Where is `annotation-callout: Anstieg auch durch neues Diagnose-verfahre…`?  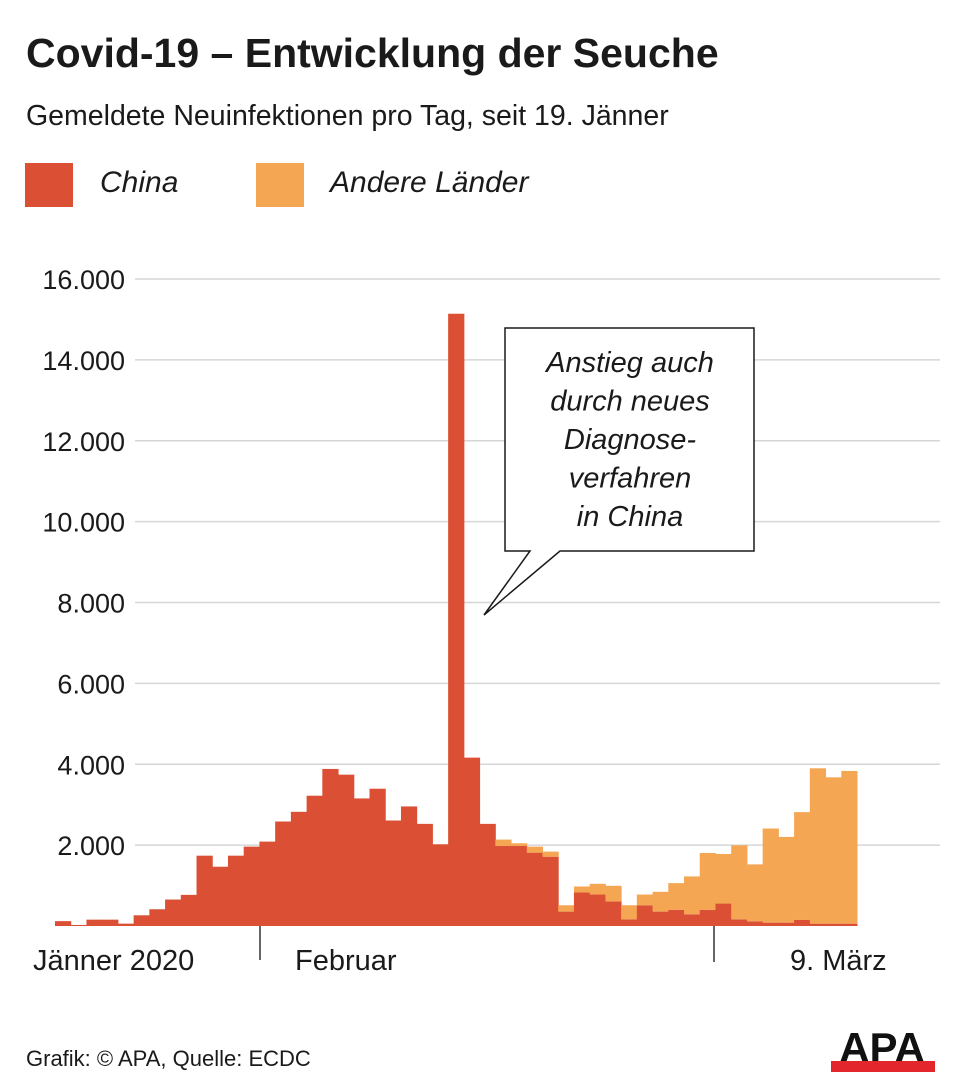
annotation-callout: Anstieg auch durch neues Diagnose-verfahre… is located at coordinates (619, 471).